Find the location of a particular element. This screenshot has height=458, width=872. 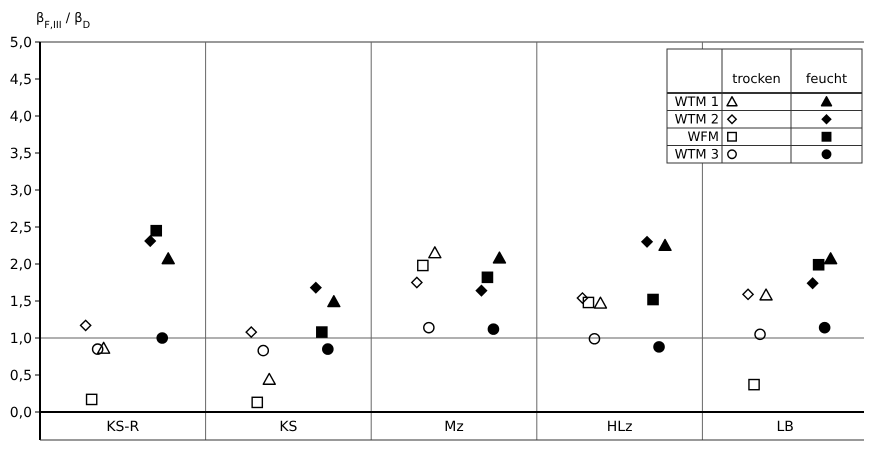

legend-label: WTM 3 is located at coordinates (696, 155).